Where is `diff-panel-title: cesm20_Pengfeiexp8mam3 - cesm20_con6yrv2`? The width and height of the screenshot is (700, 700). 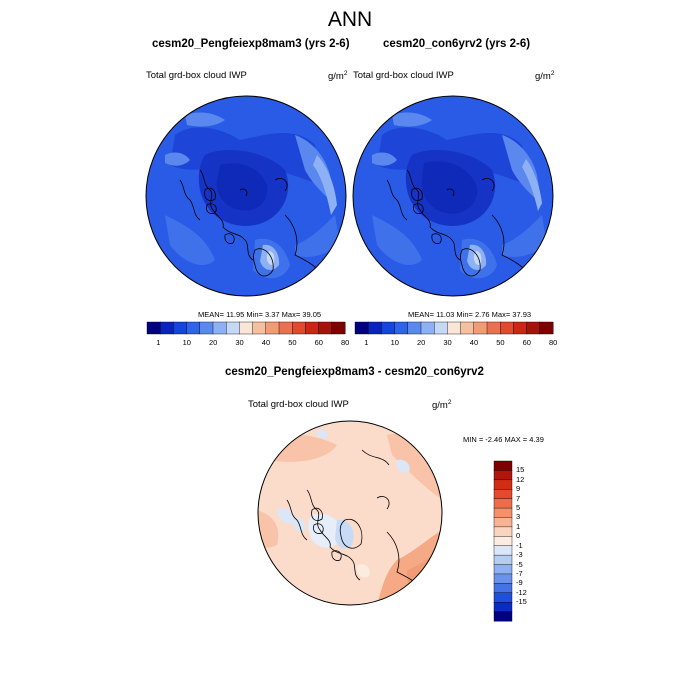
diff-panel-title: cesm20_Pengfeiexp8mam3 - cesm20_con6yrv2 is located at coordinates (354, 372).